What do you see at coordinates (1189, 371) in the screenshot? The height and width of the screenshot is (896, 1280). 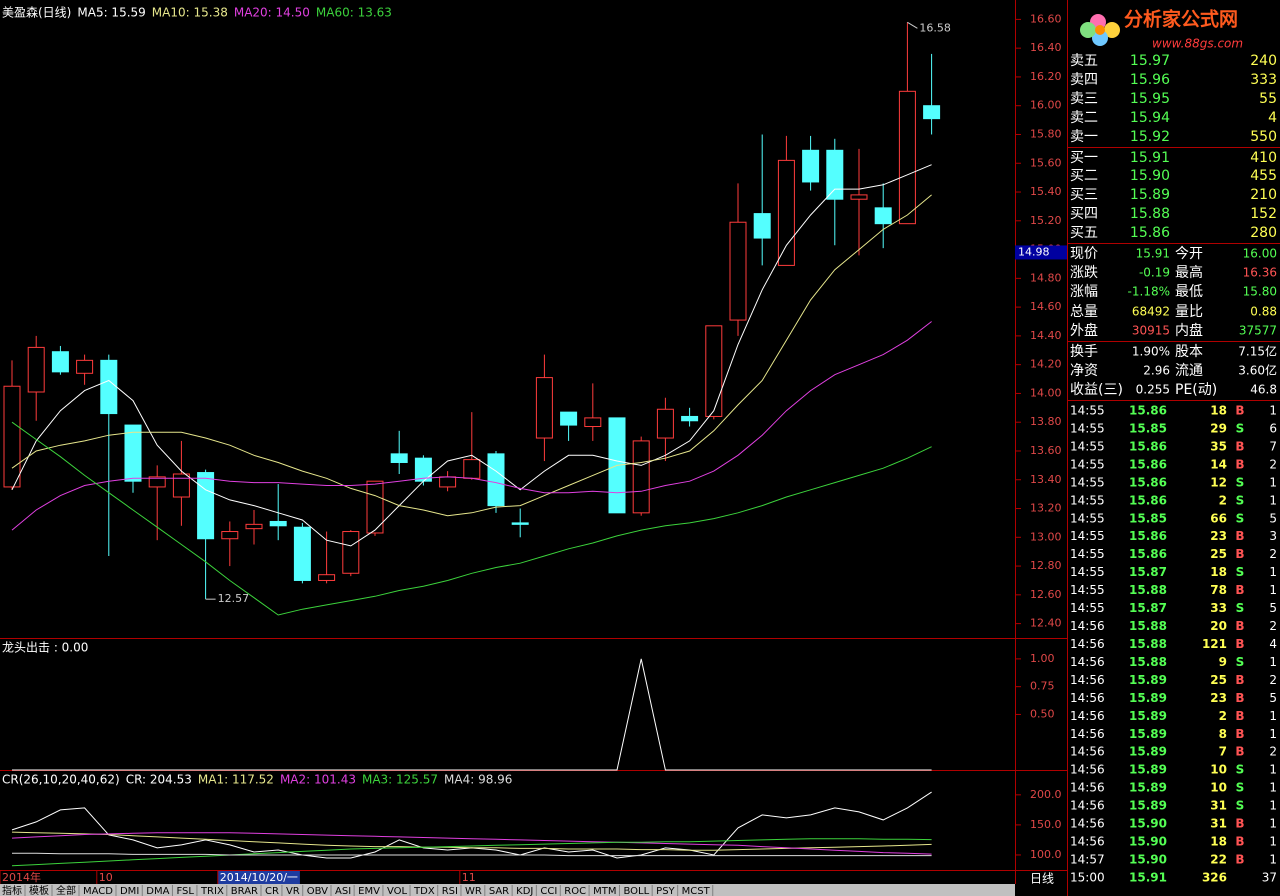 I see `quote-label: 流通` at bounding box center [1189, 371].